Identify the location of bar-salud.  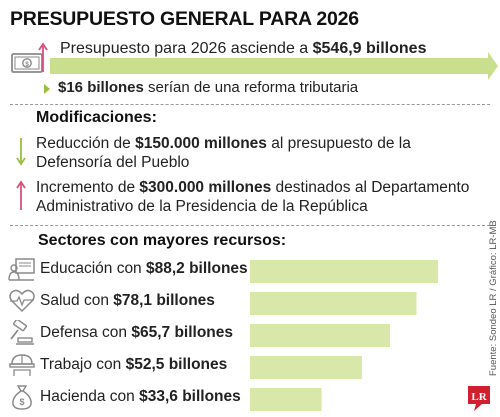
(333, 303).